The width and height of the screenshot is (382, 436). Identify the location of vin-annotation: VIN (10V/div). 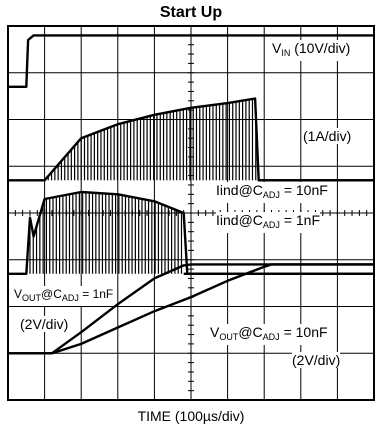
(311, 50).